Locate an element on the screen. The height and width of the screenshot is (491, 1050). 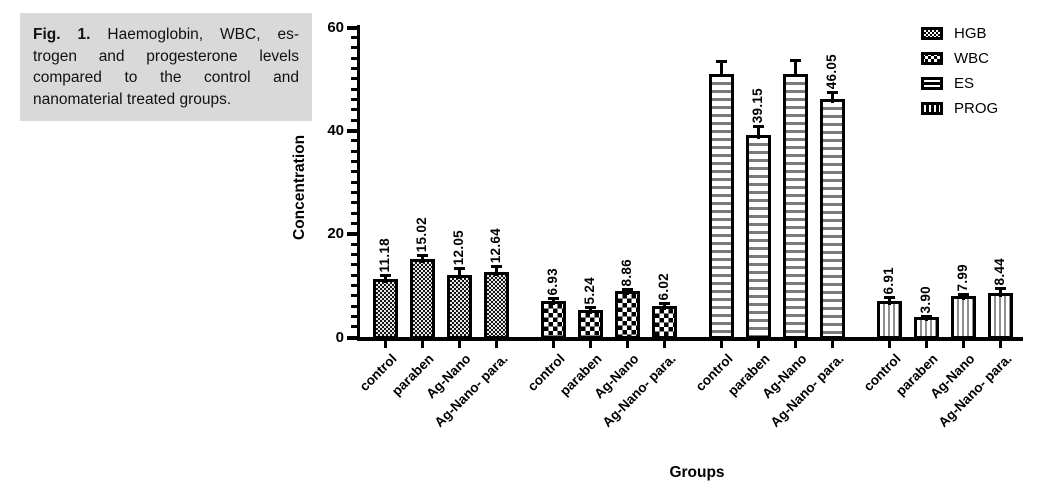
bar-value-label: 15.02 is located at coordinates (421, 234).